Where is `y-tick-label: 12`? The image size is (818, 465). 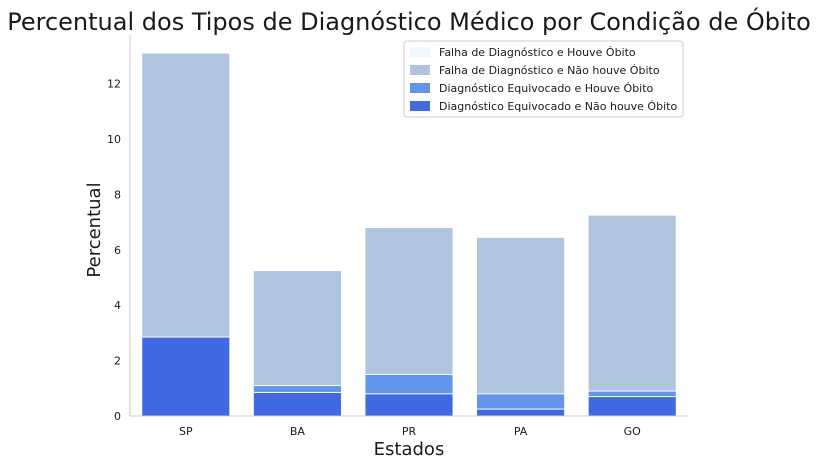 y-tick-label: 12 is located at coordinates (114, 83).